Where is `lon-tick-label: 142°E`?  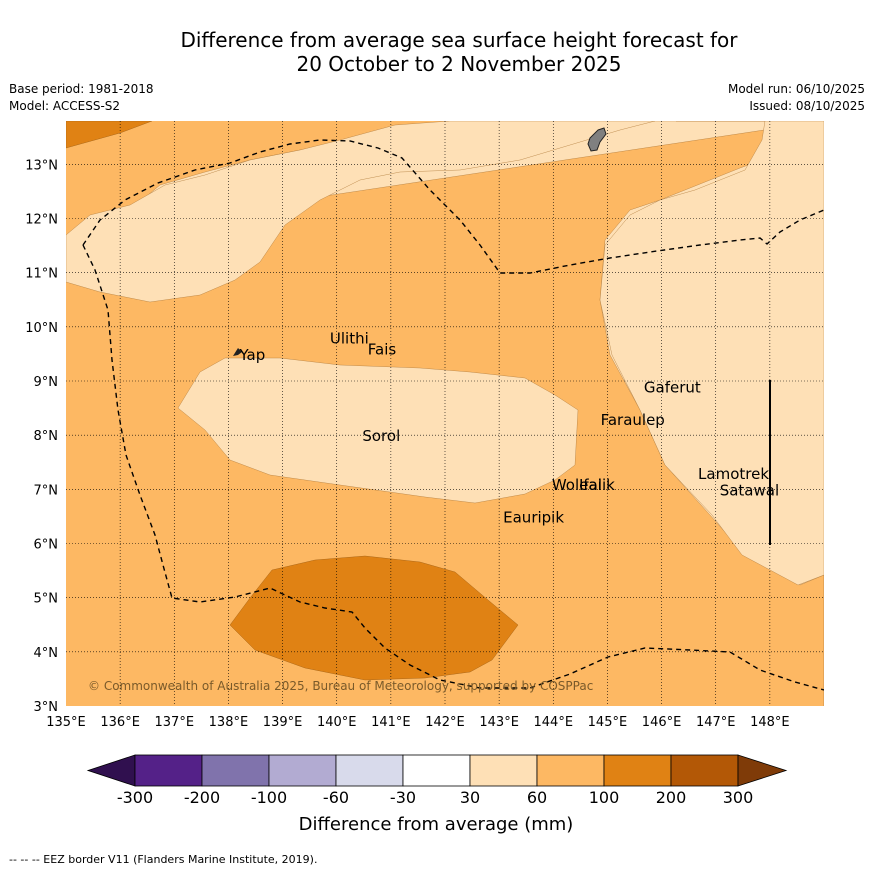 lon-tick-label: 142°E is located at coordinates (445, 722).